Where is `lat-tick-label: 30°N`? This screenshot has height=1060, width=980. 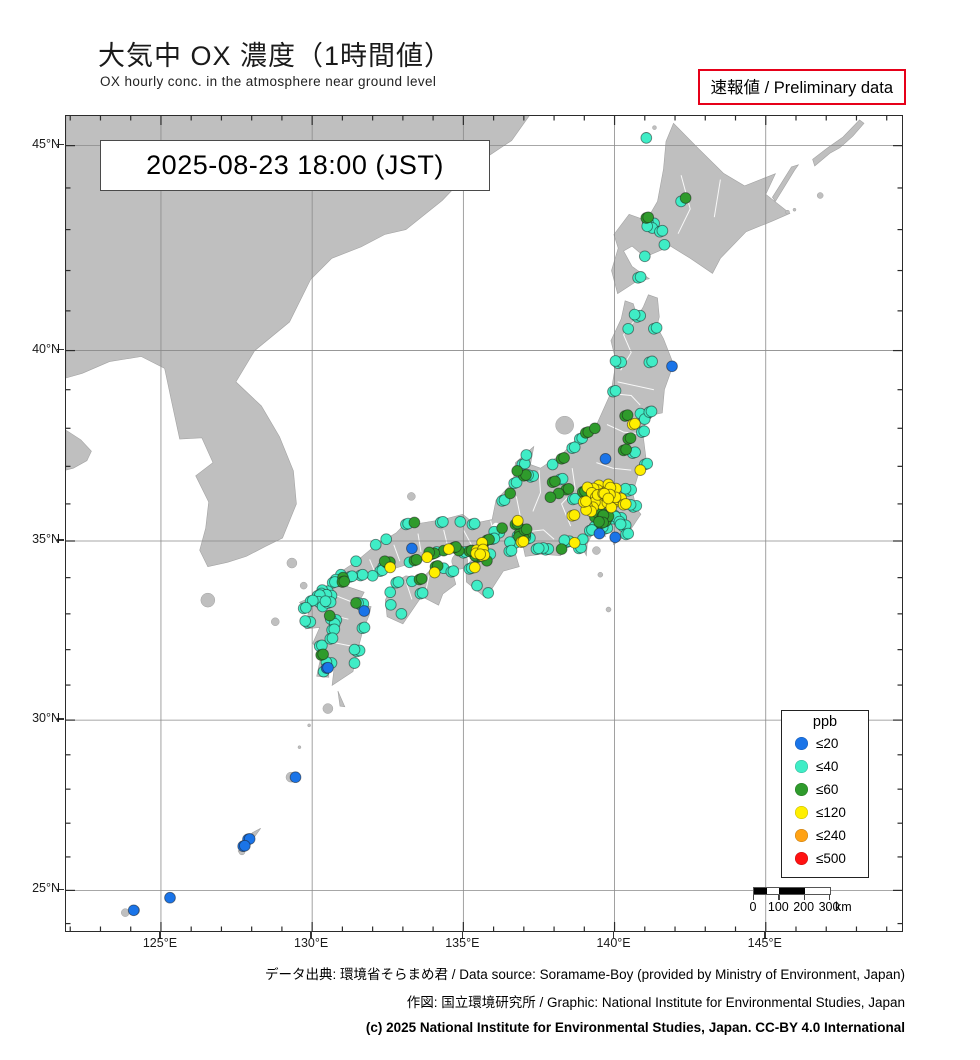 lat-tick-label: 30°N is located at coordinates (46, 718).